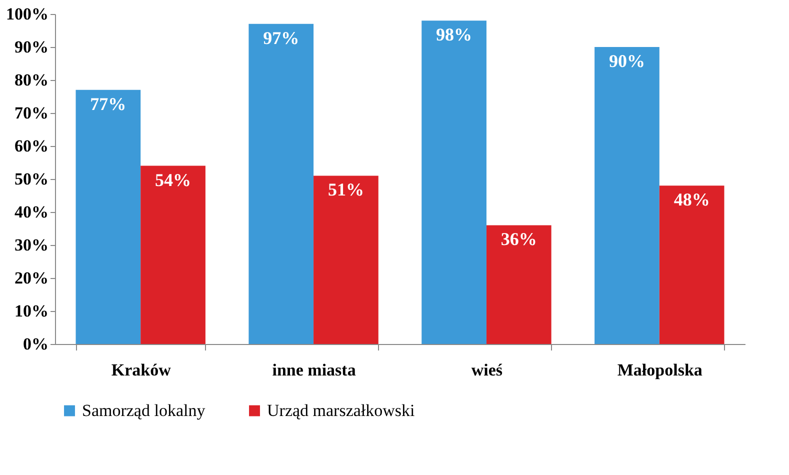 The height and width of the screenshot is (475, 789). I want to click on x-tick-label: Kraków, so click(141, 370).